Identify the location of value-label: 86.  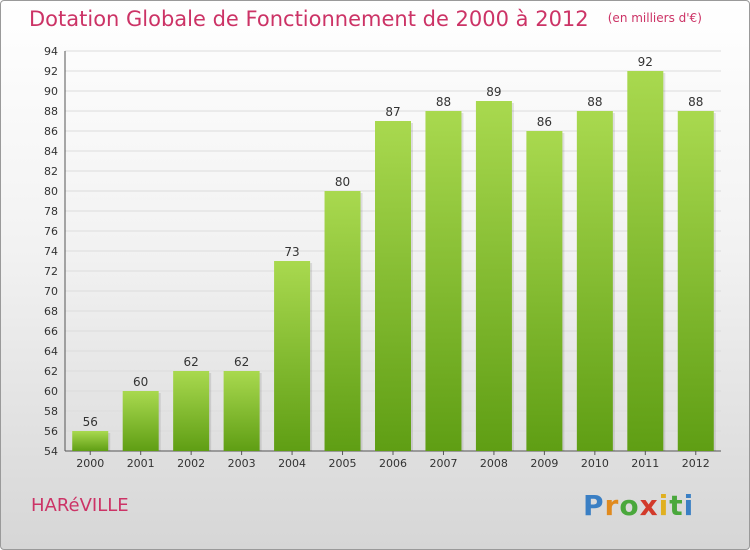
(544, 122).